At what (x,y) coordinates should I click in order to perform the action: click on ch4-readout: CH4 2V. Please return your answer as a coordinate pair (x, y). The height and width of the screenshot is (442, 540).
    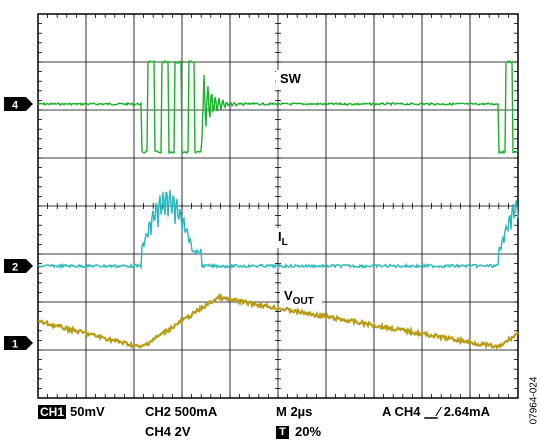
    Looking at the image, I should click on (168, 431).